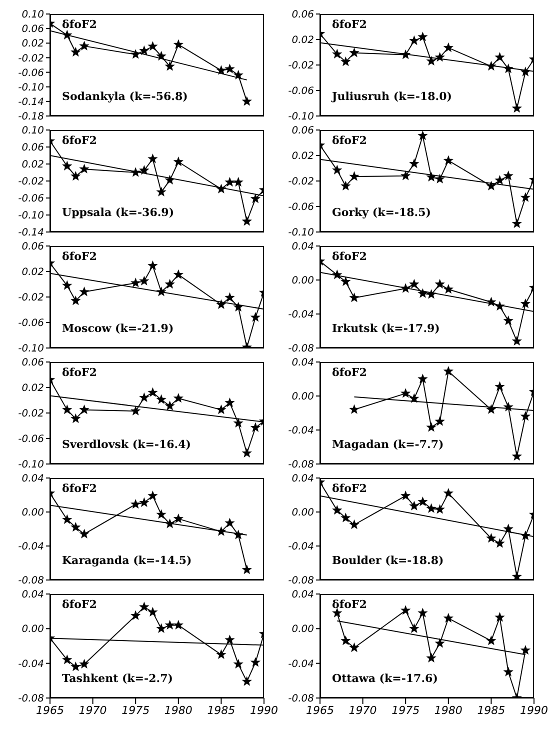  Describe the element at coordinates (381, 212) in the screenshot. I see `annotation: Gorky (k=-18.5)` at that location.